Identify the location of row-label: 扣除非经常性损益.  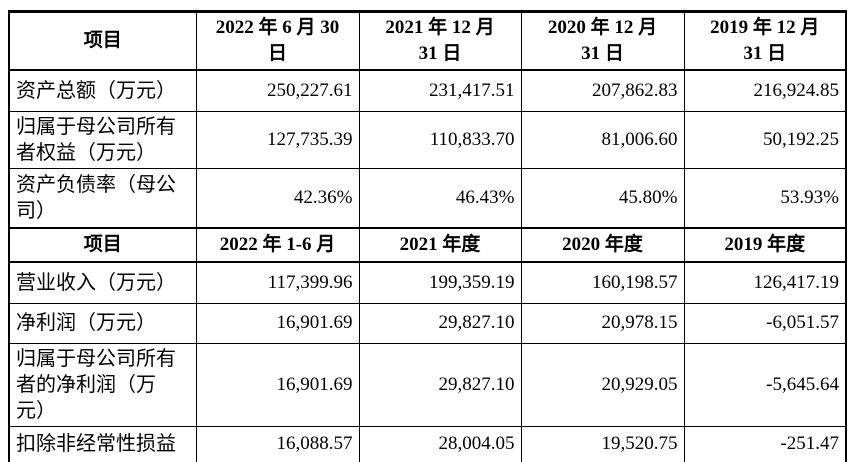
(102, 443).